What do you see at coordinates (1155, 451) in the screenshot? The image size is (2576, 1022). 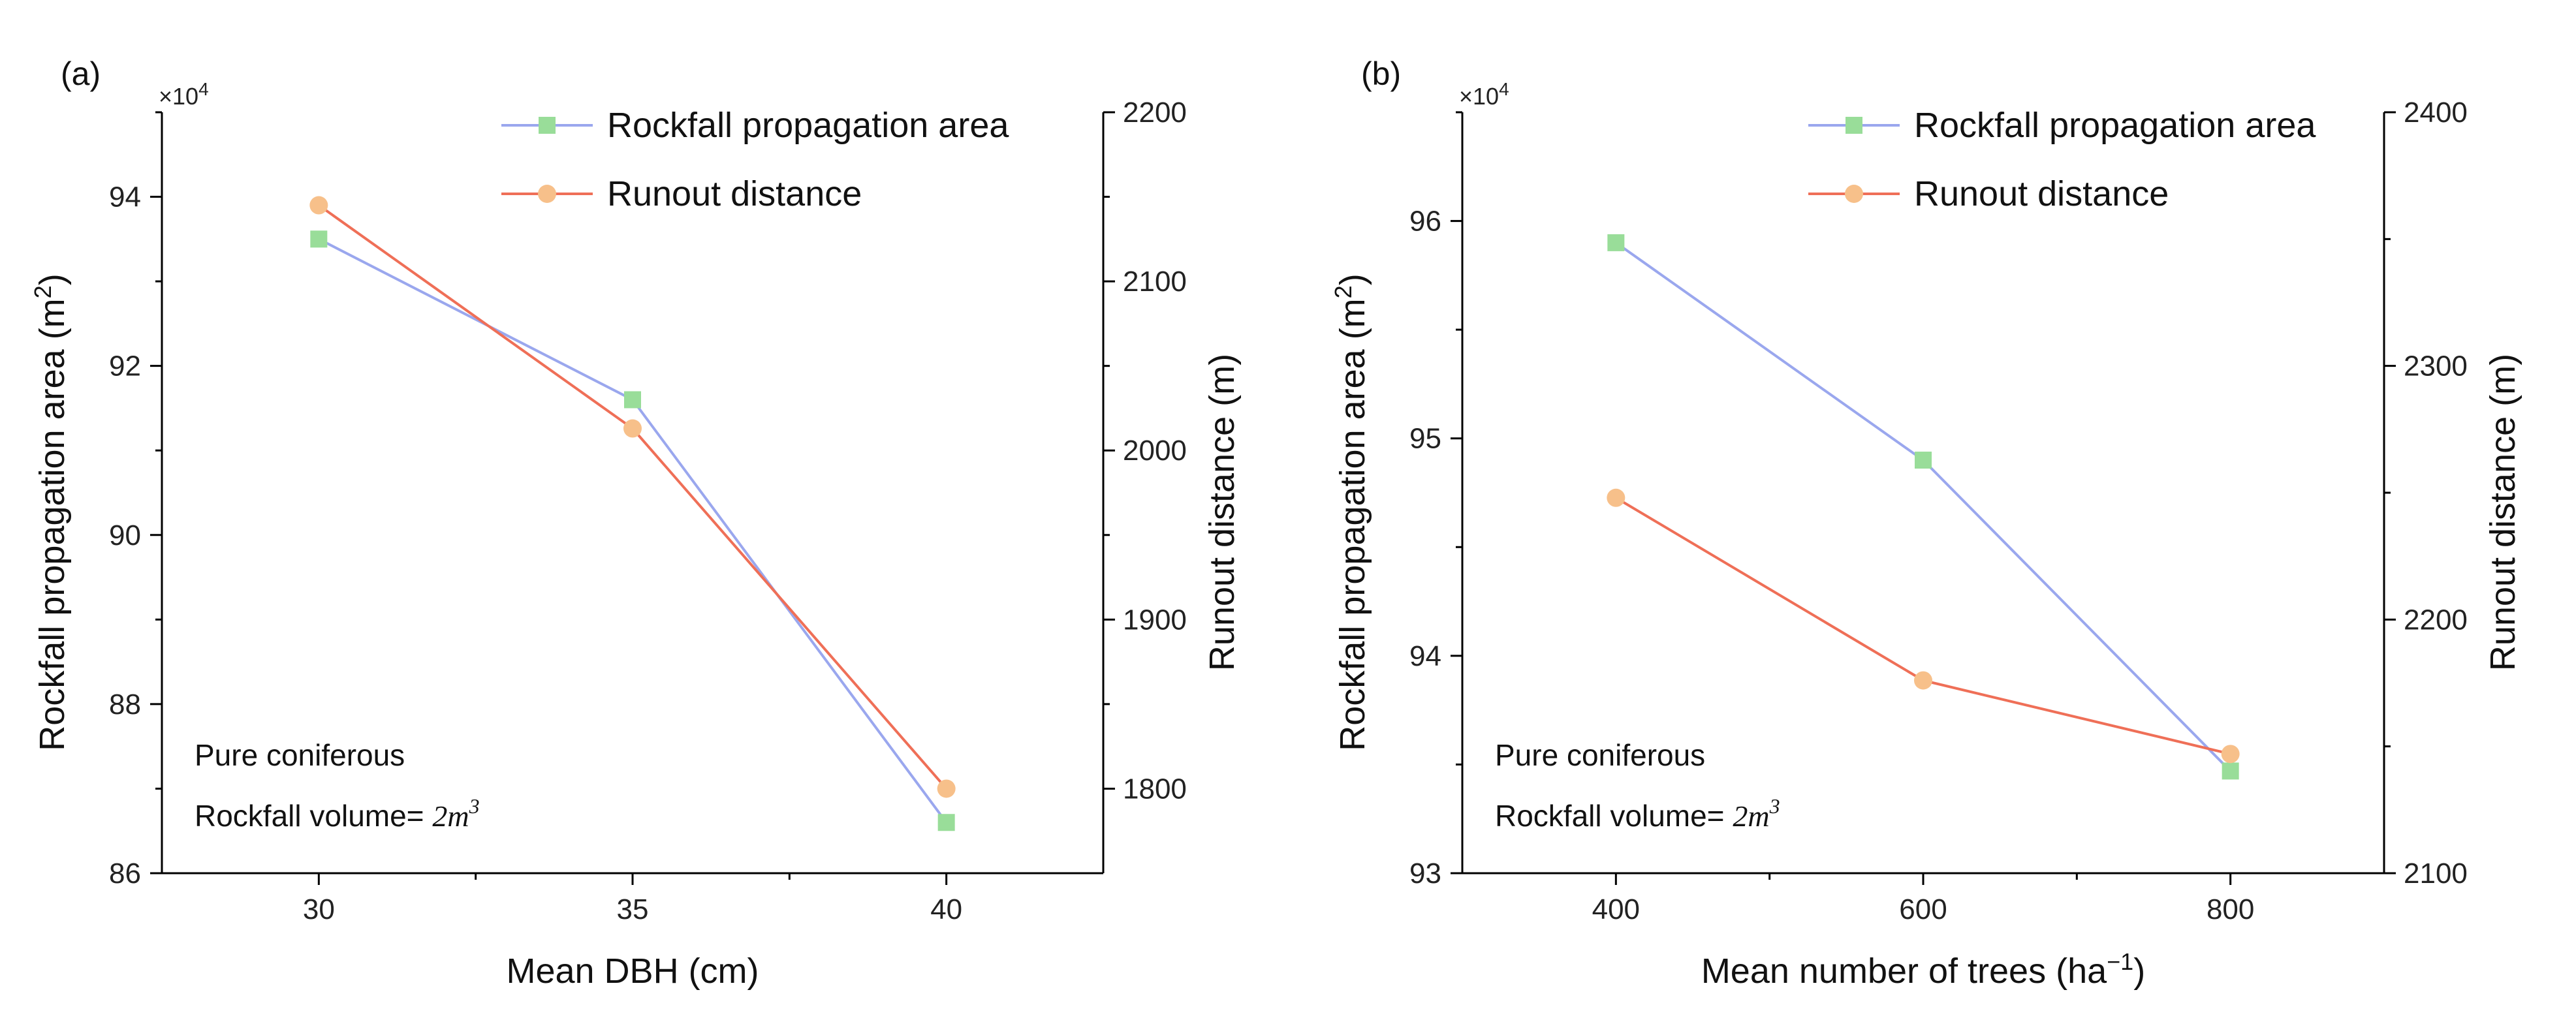 I see `y-right-tick-label: 2000` at bounding box center [1155, 451].